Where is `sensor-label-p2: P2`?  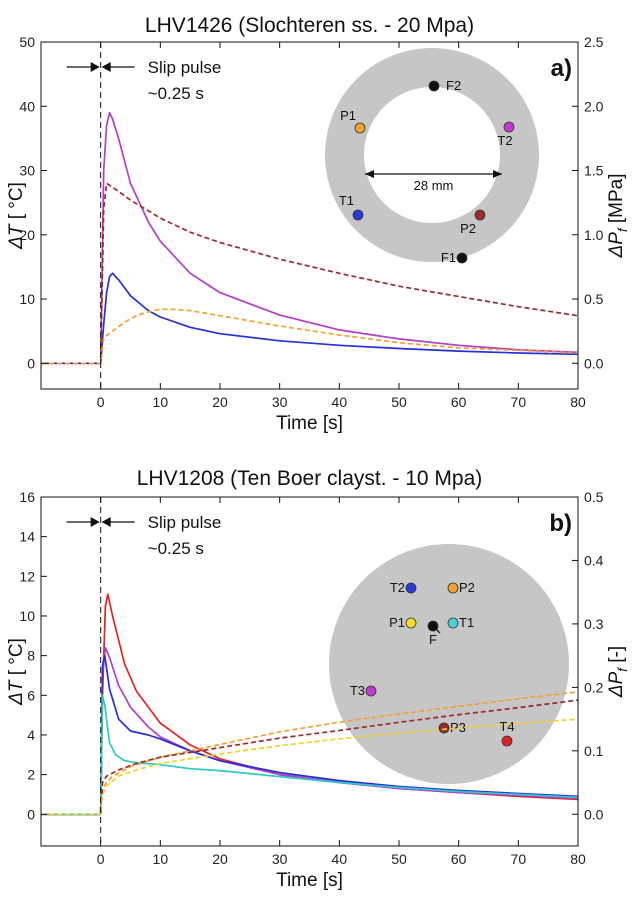 sensor-label-p2: P2 is located at coordinates (468, 228).